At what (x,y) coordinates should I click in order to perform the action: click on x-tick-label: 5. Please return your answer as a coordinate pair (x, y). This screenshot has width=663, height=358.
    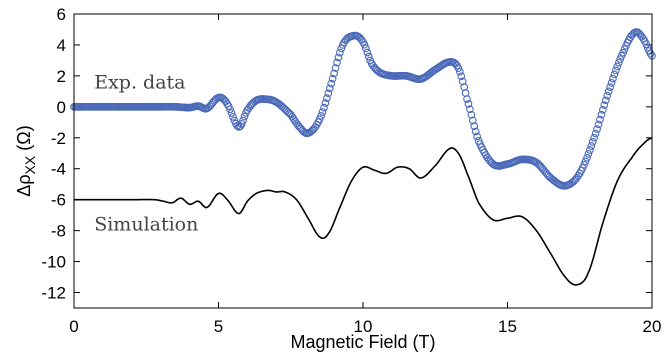
    Looking at the image, I should click on (218, 326).